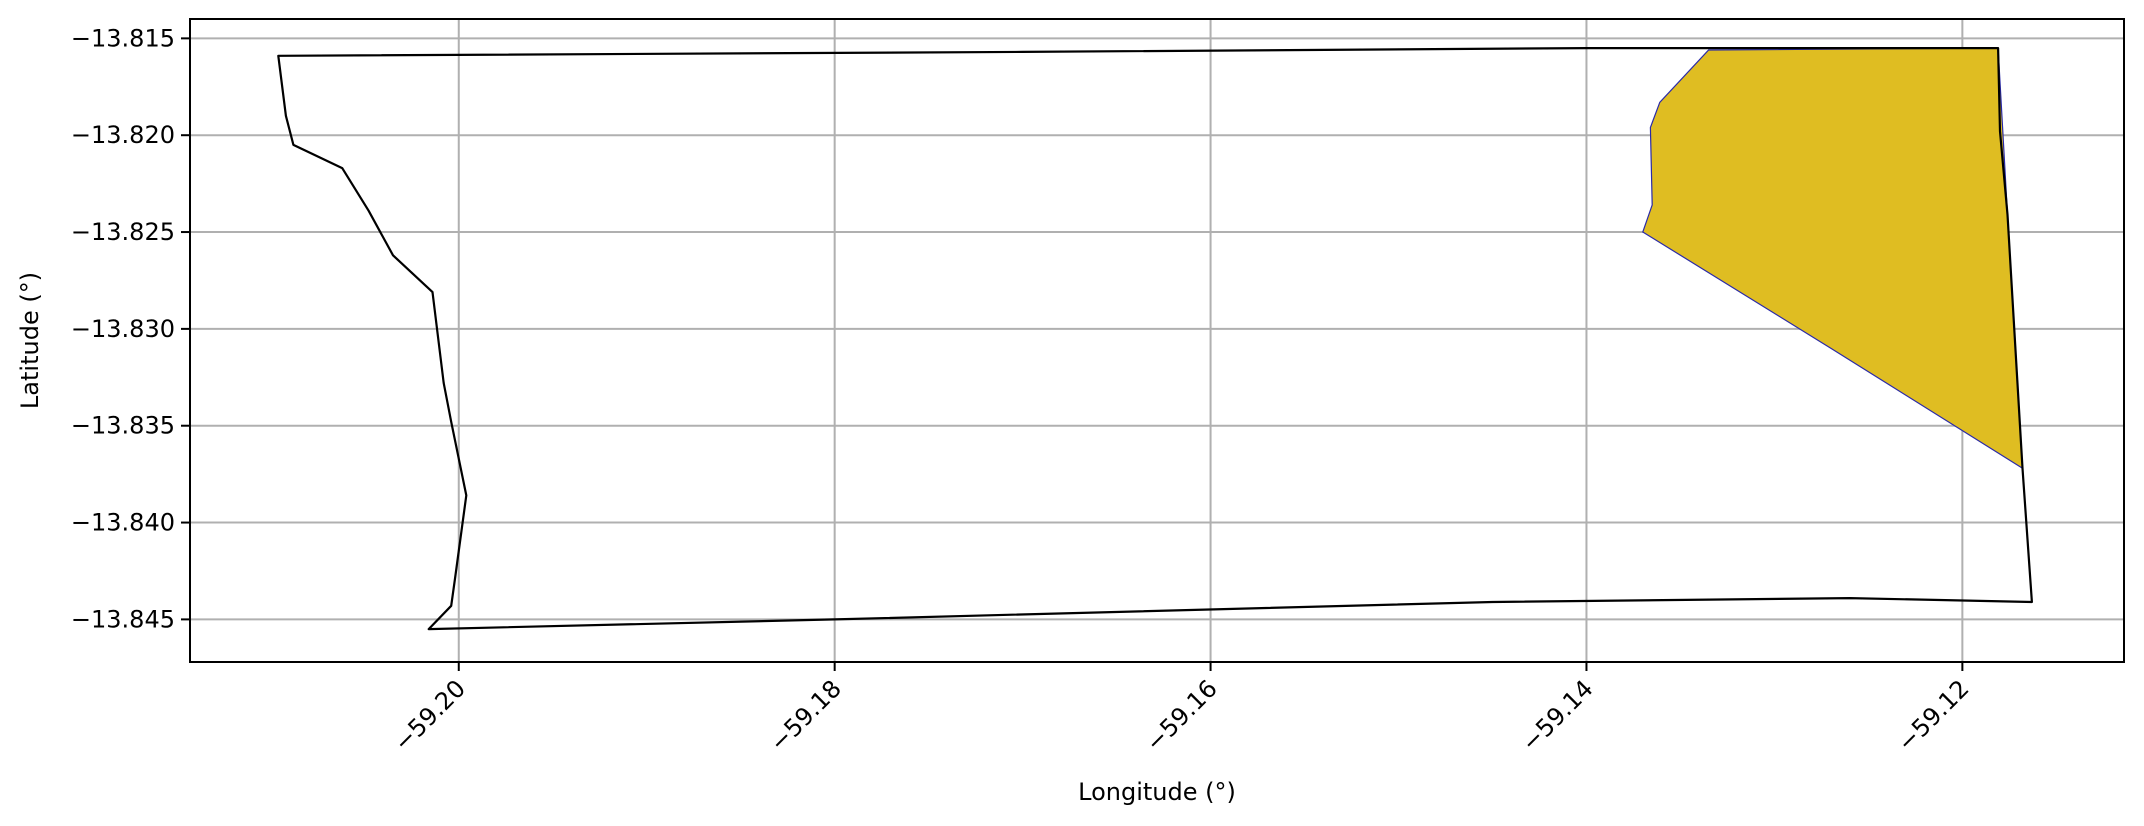 The width and height of the screenshot is (2144, 826). I want to click on highlighted-region, so click(1833, 258).